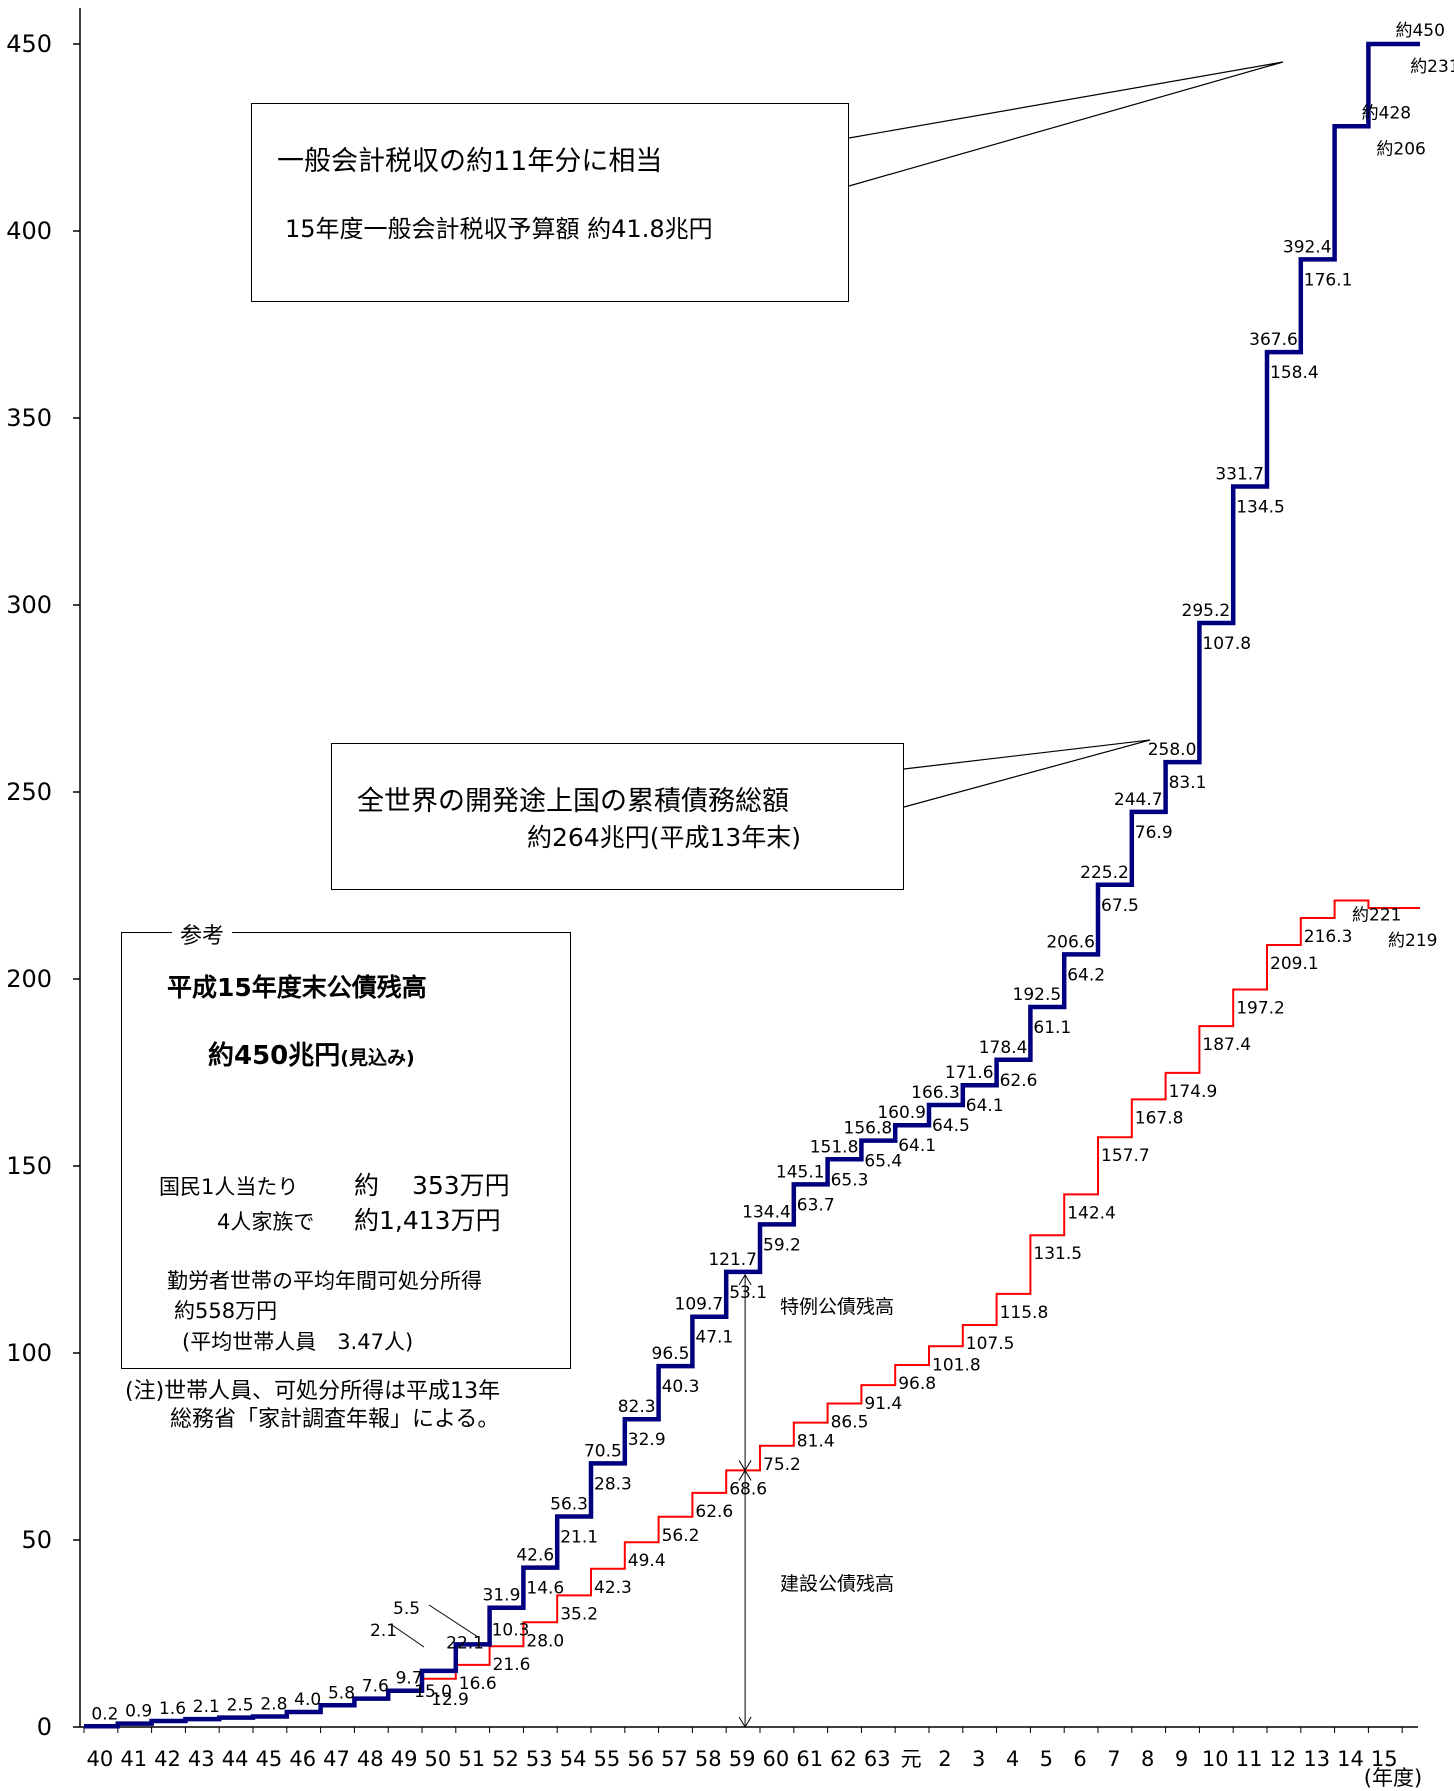 This screenshot has width=1454, height=1791. What do you see at coordinates (297, 987) in the screenshot?
I see `ref-title: 平成15年度末公債残高` at bounding box center [297, 987].